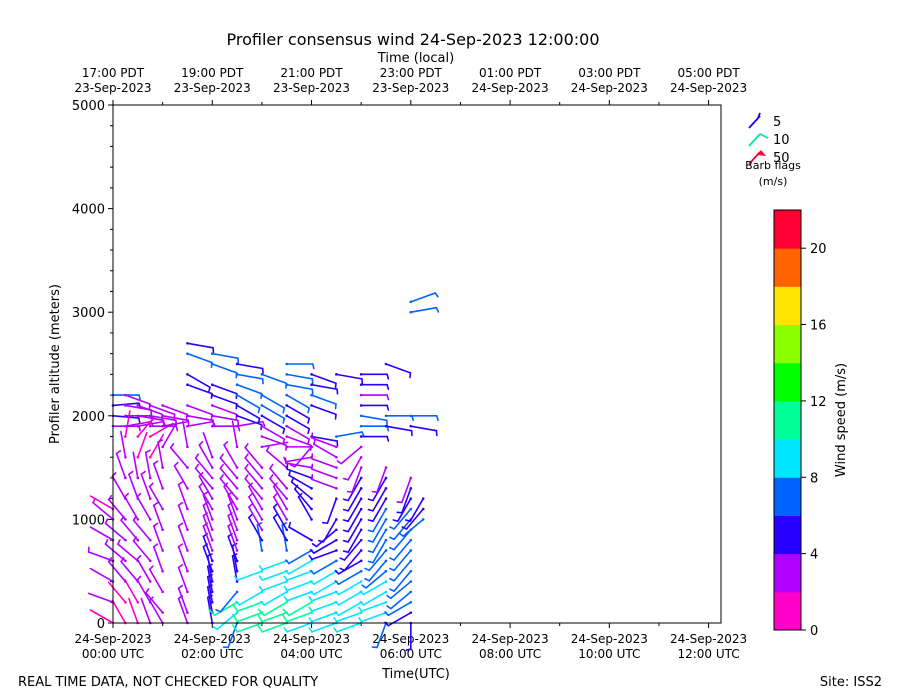  What do you see at coordinates (311, 88) in the screenshot?
I see `top-tick-date: 23-Sep-2023` at bounding box center [311, 88].